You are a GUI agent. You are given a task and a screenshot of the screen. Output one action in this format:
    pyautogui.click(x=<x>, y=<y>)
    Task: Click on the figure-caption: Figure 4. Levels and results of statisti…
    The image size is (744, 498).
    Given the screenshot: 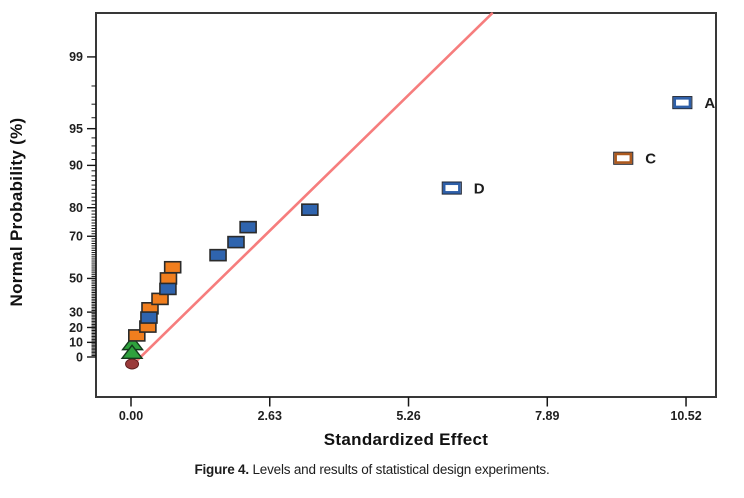 What is the action you would take?
    pyautogui.click(x=372, y=469)
    